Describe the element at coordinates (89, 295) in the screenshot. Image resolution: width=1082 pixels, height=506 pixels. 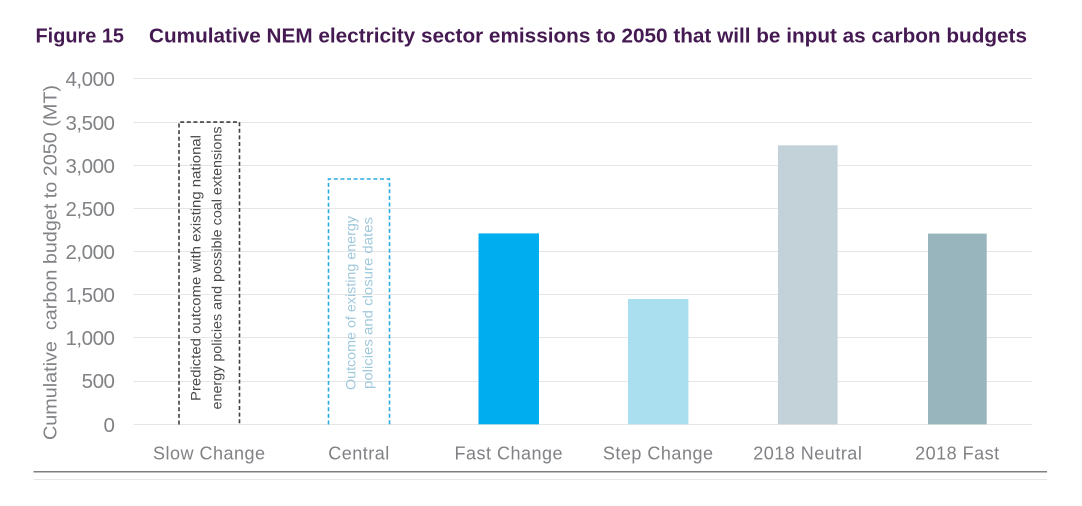
I see `svg-text: 1,500` at that location.